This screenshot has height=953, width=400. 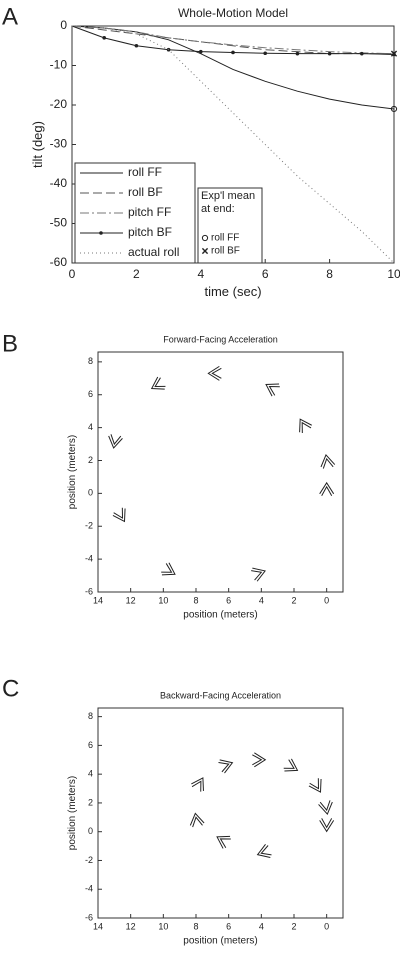 I want to click on chart-title: Whole-Motion Model, so click(x=233, y=13).